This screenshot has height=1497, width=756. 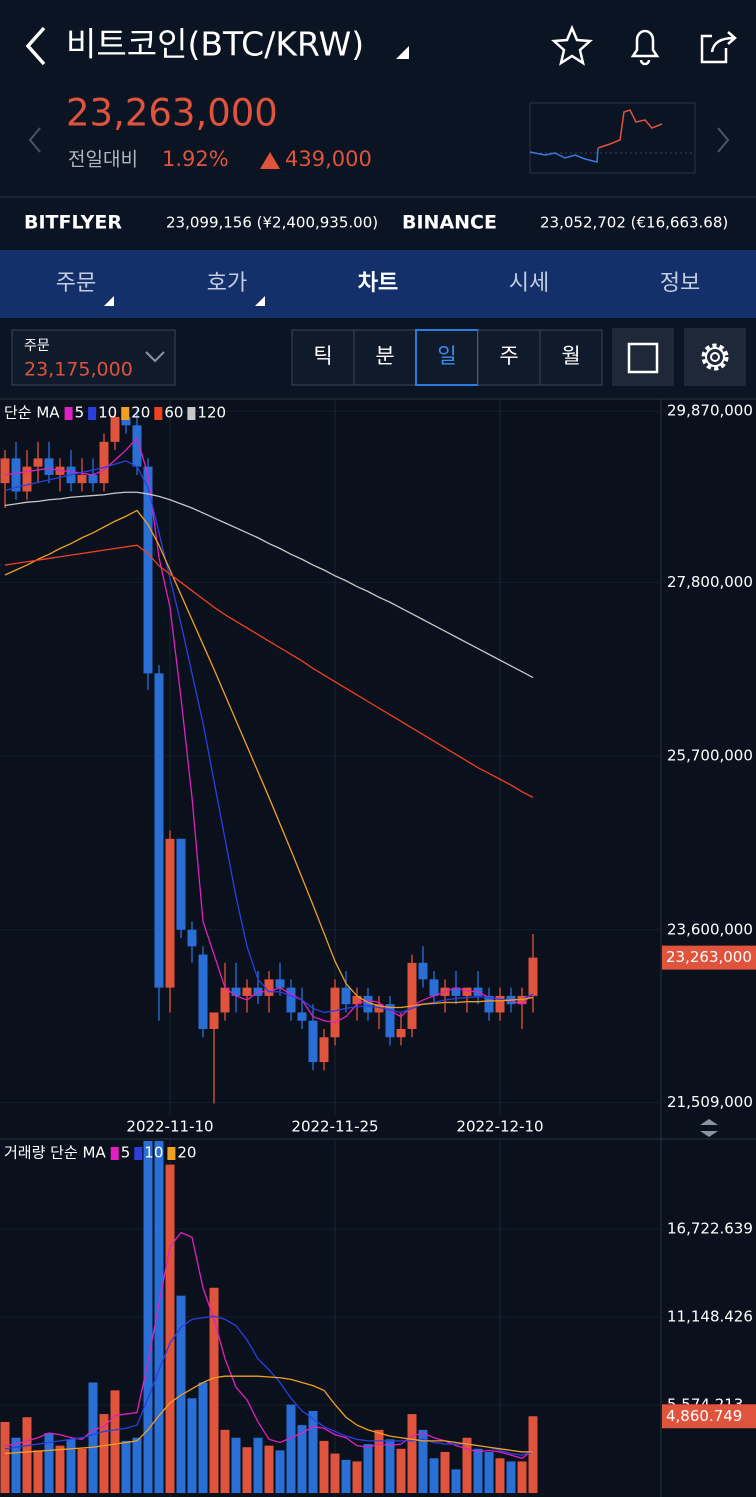 What do you see at coordinates (645, 47) in the screenshot?
I see `alarm-button` at bounding box center [645, 47].